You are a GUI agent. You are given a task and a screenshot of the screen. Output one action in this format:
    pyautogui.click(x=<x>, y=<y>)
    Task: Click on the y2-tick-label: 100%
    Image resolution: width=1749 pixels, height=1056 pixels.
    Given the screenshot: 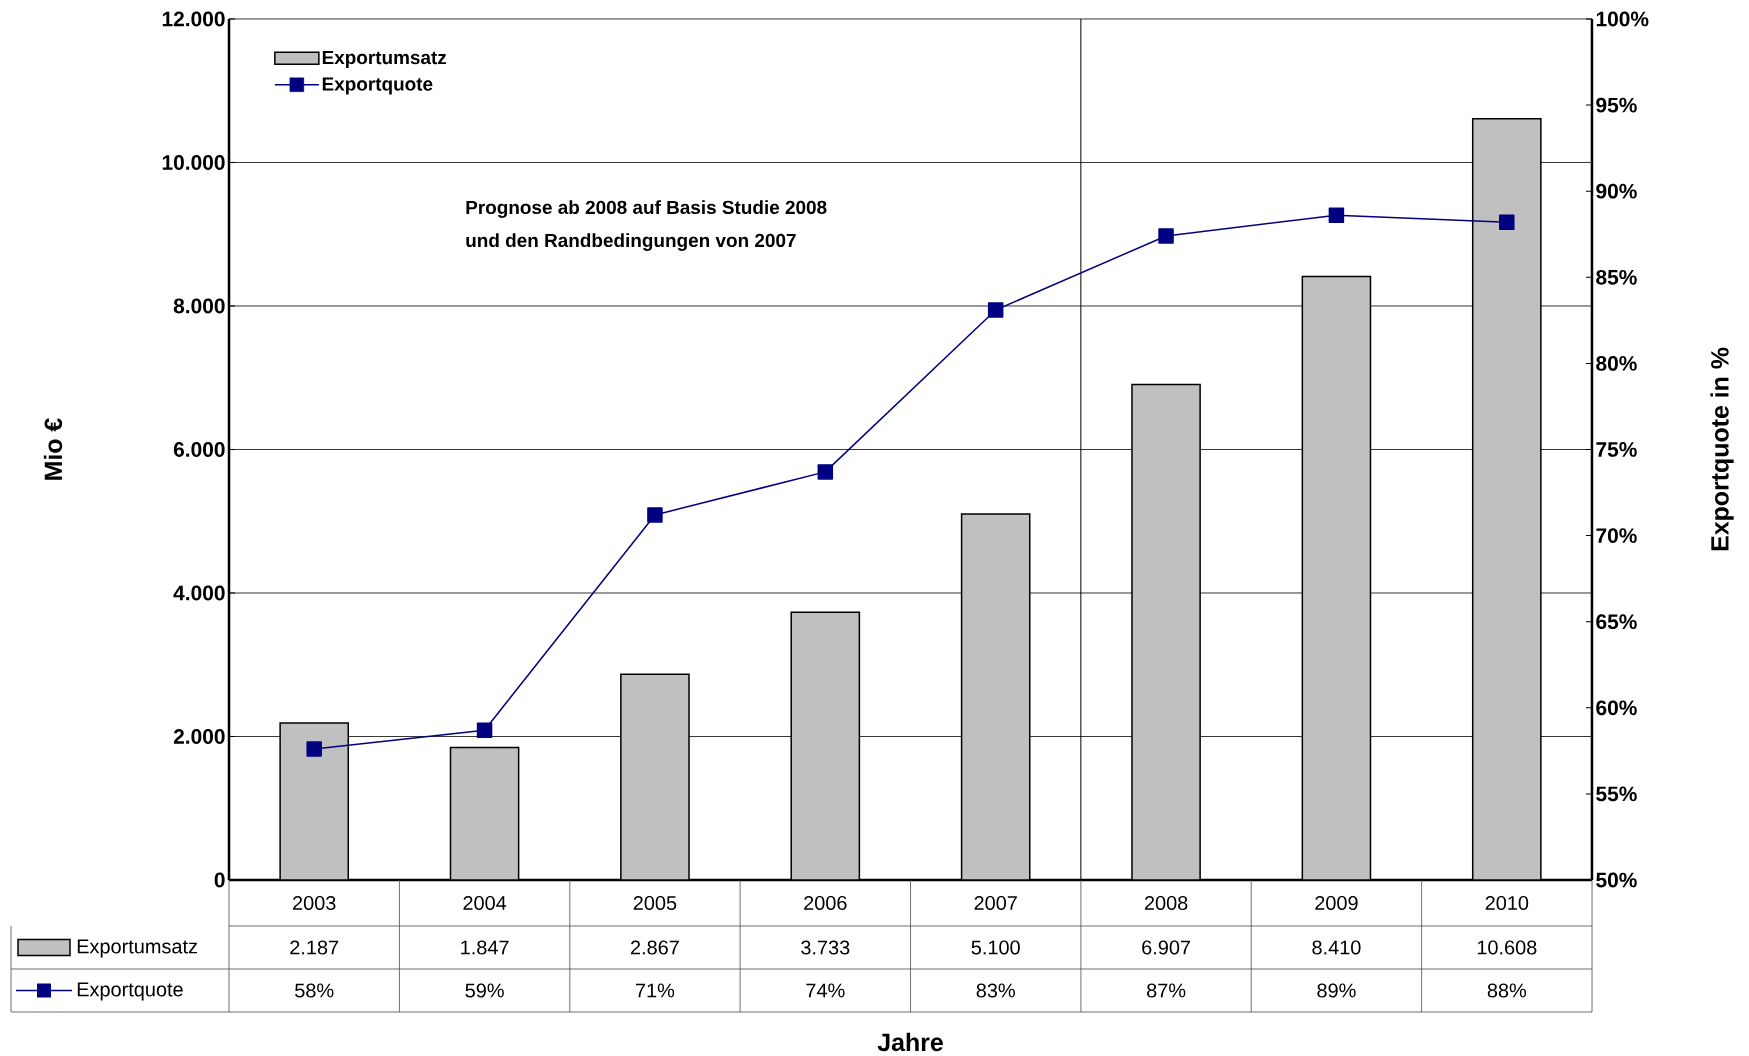 What is the action you would take?
    pyautogui.click(x=1622, y=19)
    